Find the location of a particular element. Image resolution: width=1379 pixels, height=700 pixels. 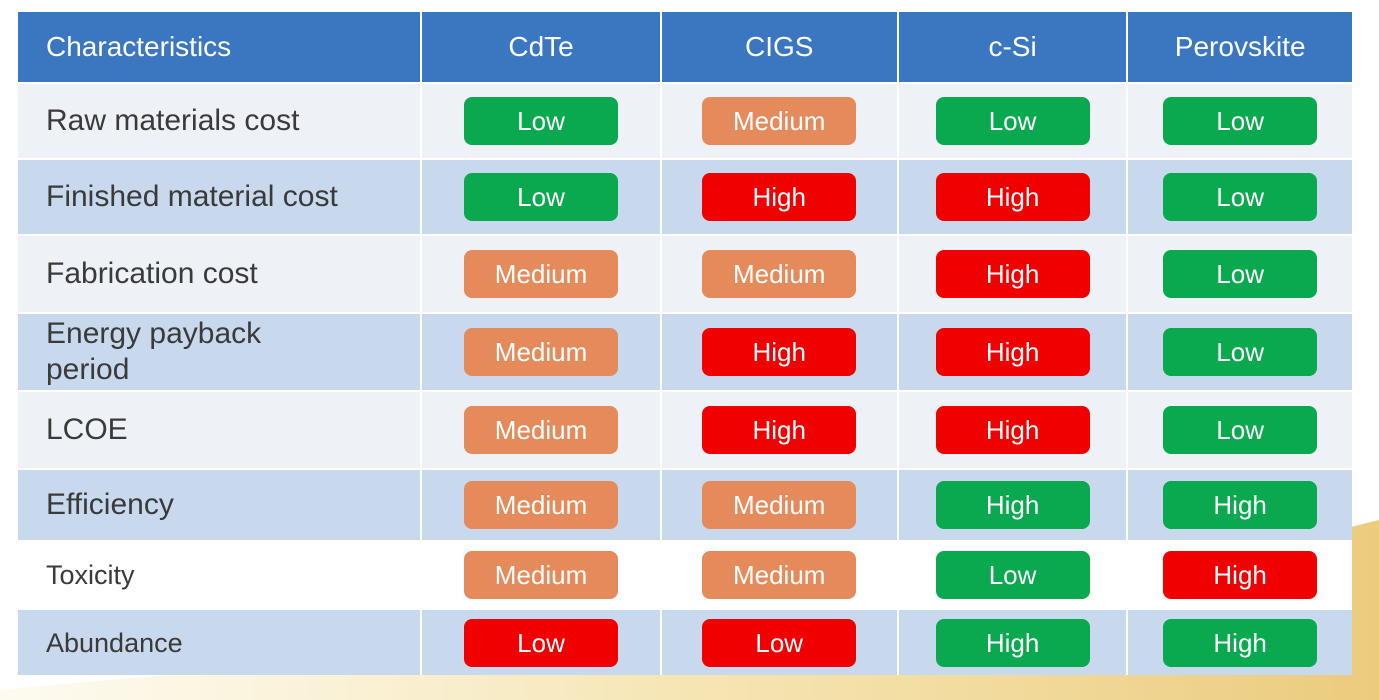

row-label: Abundance is located at coordinates (220, 641).